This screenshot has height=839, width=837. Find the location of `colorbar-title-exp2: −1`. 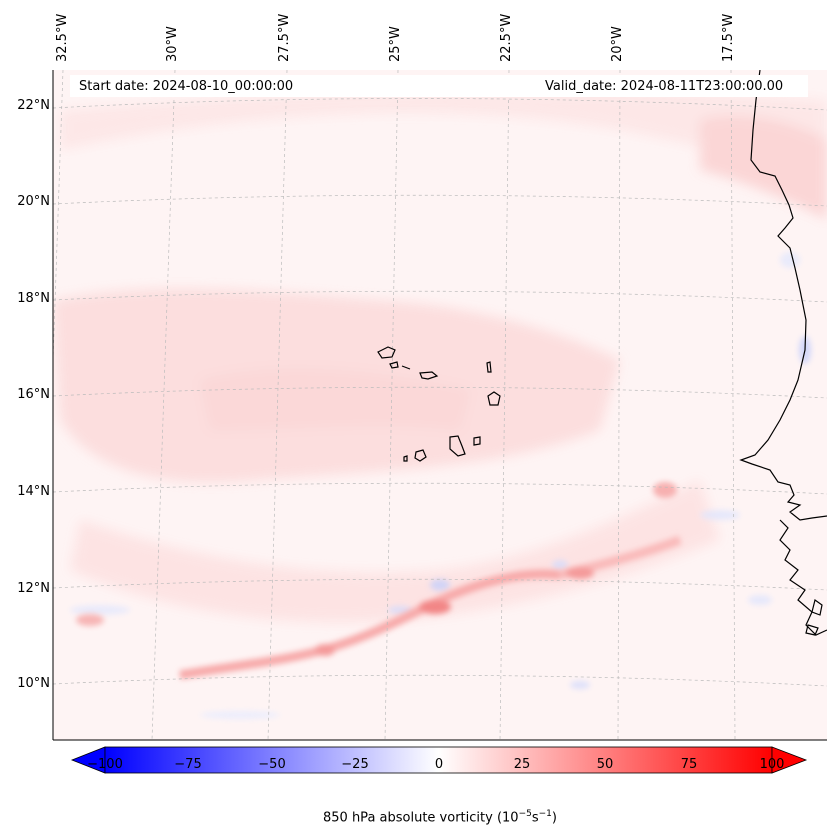

colorbar-title-exp2: −1 is located at coordinates (545, 814).